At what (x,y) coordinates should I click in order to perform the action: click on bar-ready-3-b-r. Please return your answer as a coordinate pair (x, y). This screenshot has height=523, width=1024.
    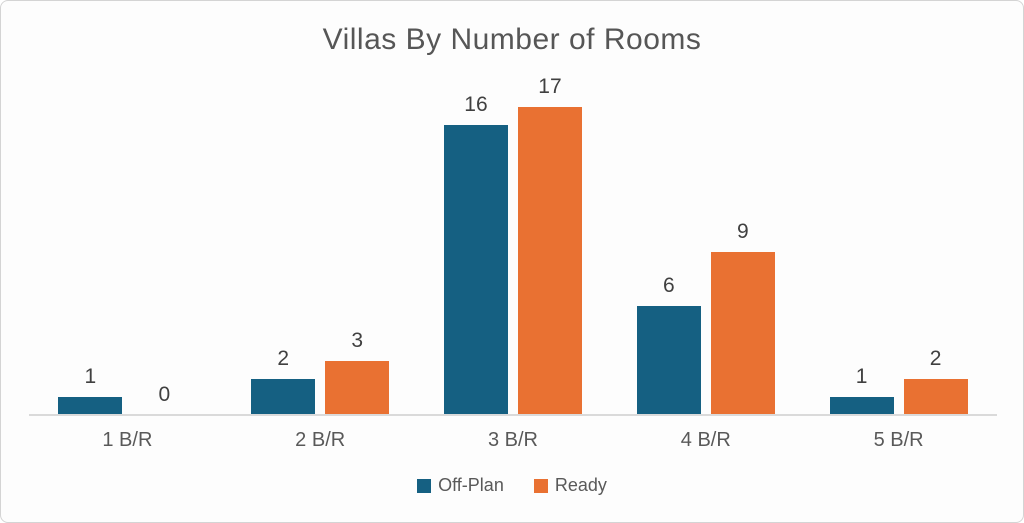
    Looking at the image, I should click on (549, 261).